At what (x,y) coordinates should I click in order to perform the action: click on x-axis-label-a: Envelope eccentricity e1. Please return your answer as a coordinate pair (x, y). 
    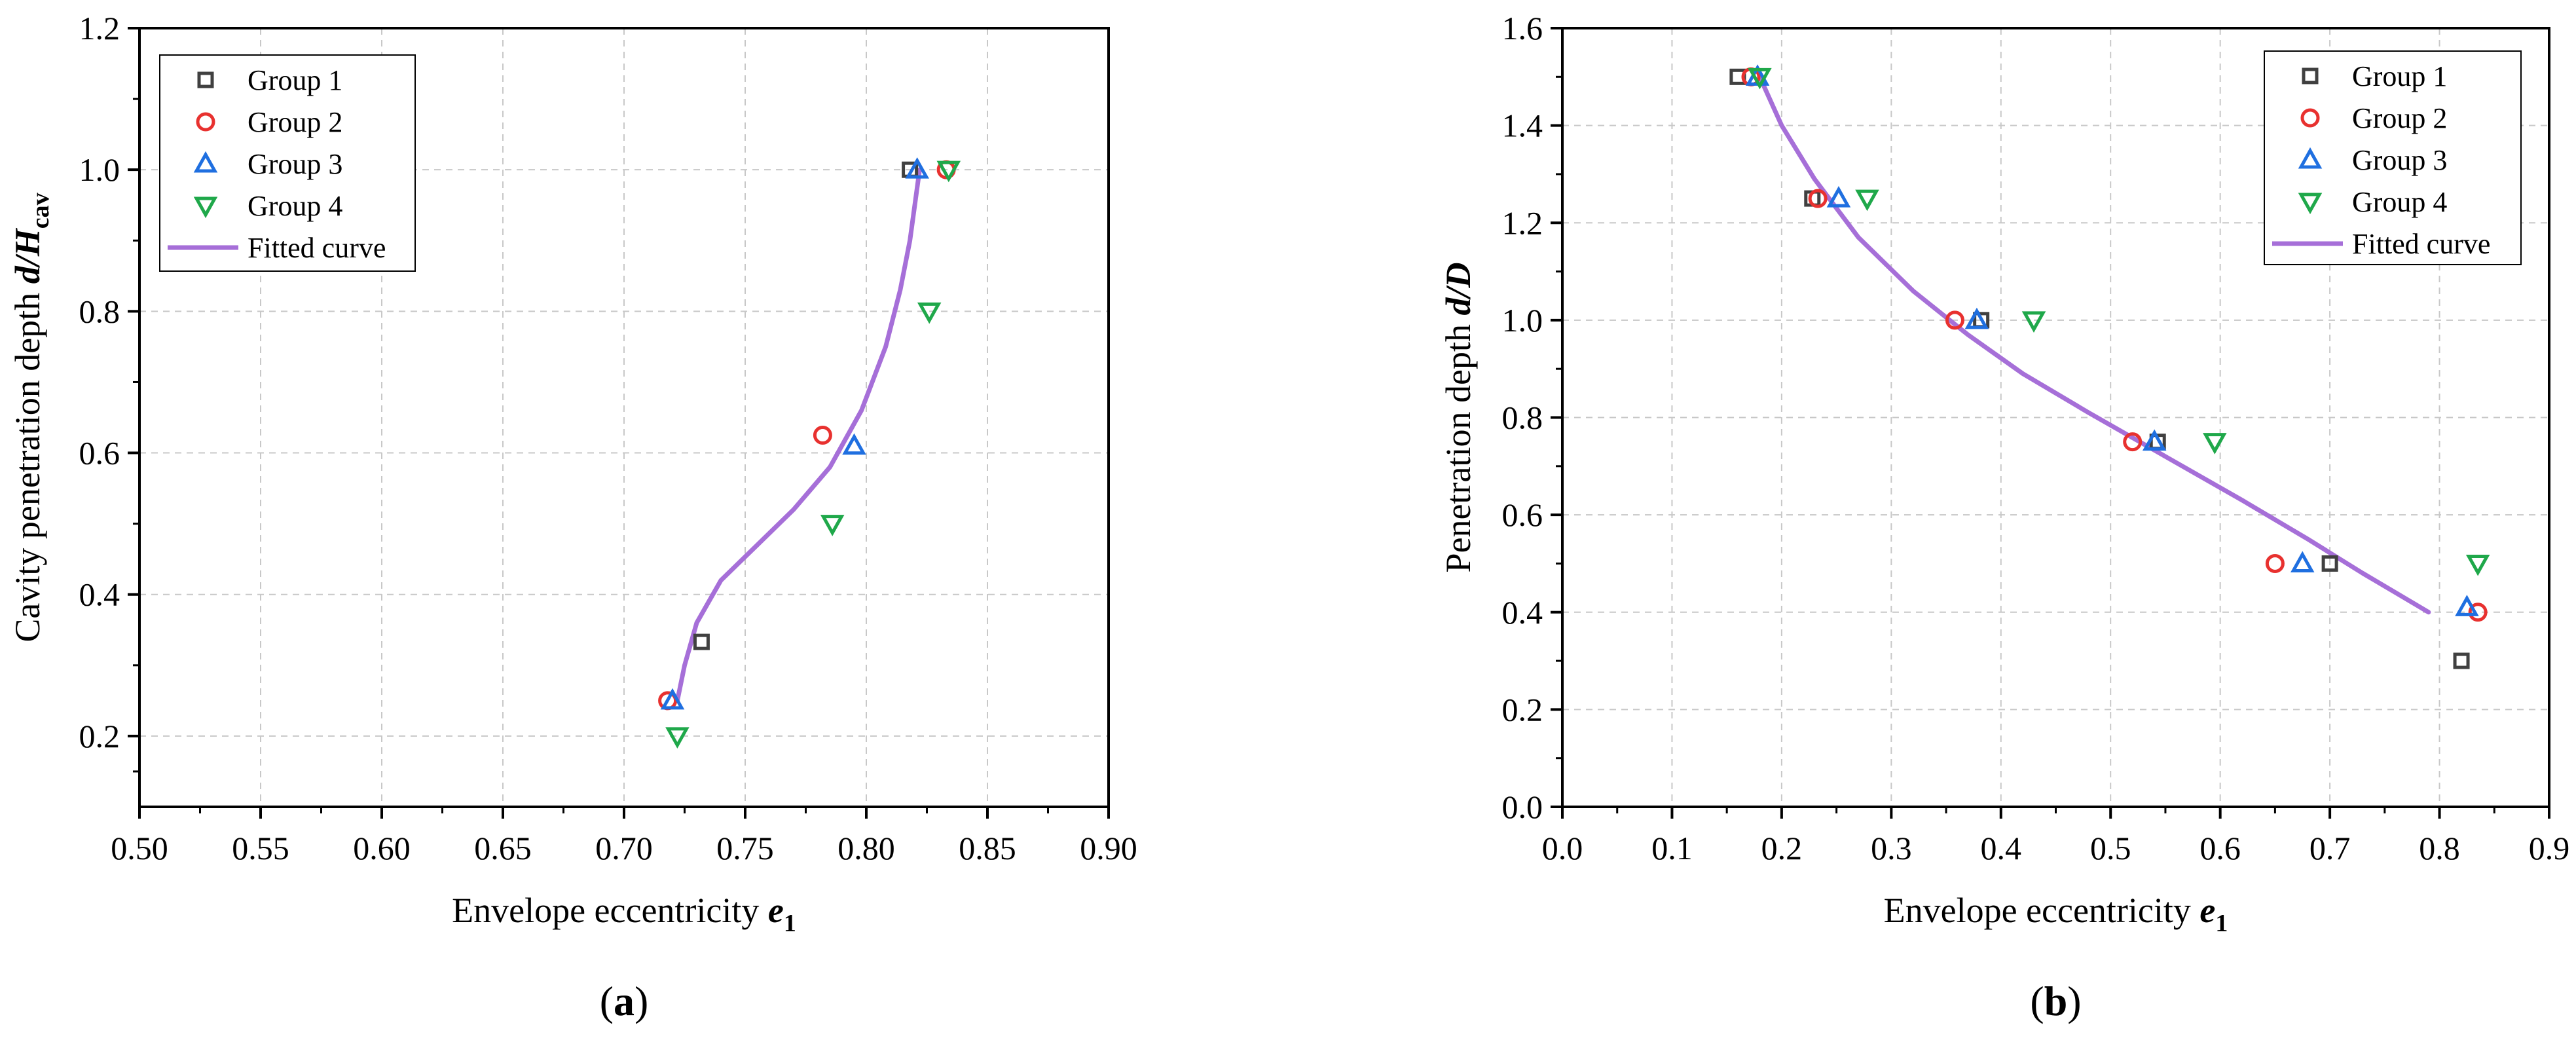
    Looking at the image, I should click on (624, 914).